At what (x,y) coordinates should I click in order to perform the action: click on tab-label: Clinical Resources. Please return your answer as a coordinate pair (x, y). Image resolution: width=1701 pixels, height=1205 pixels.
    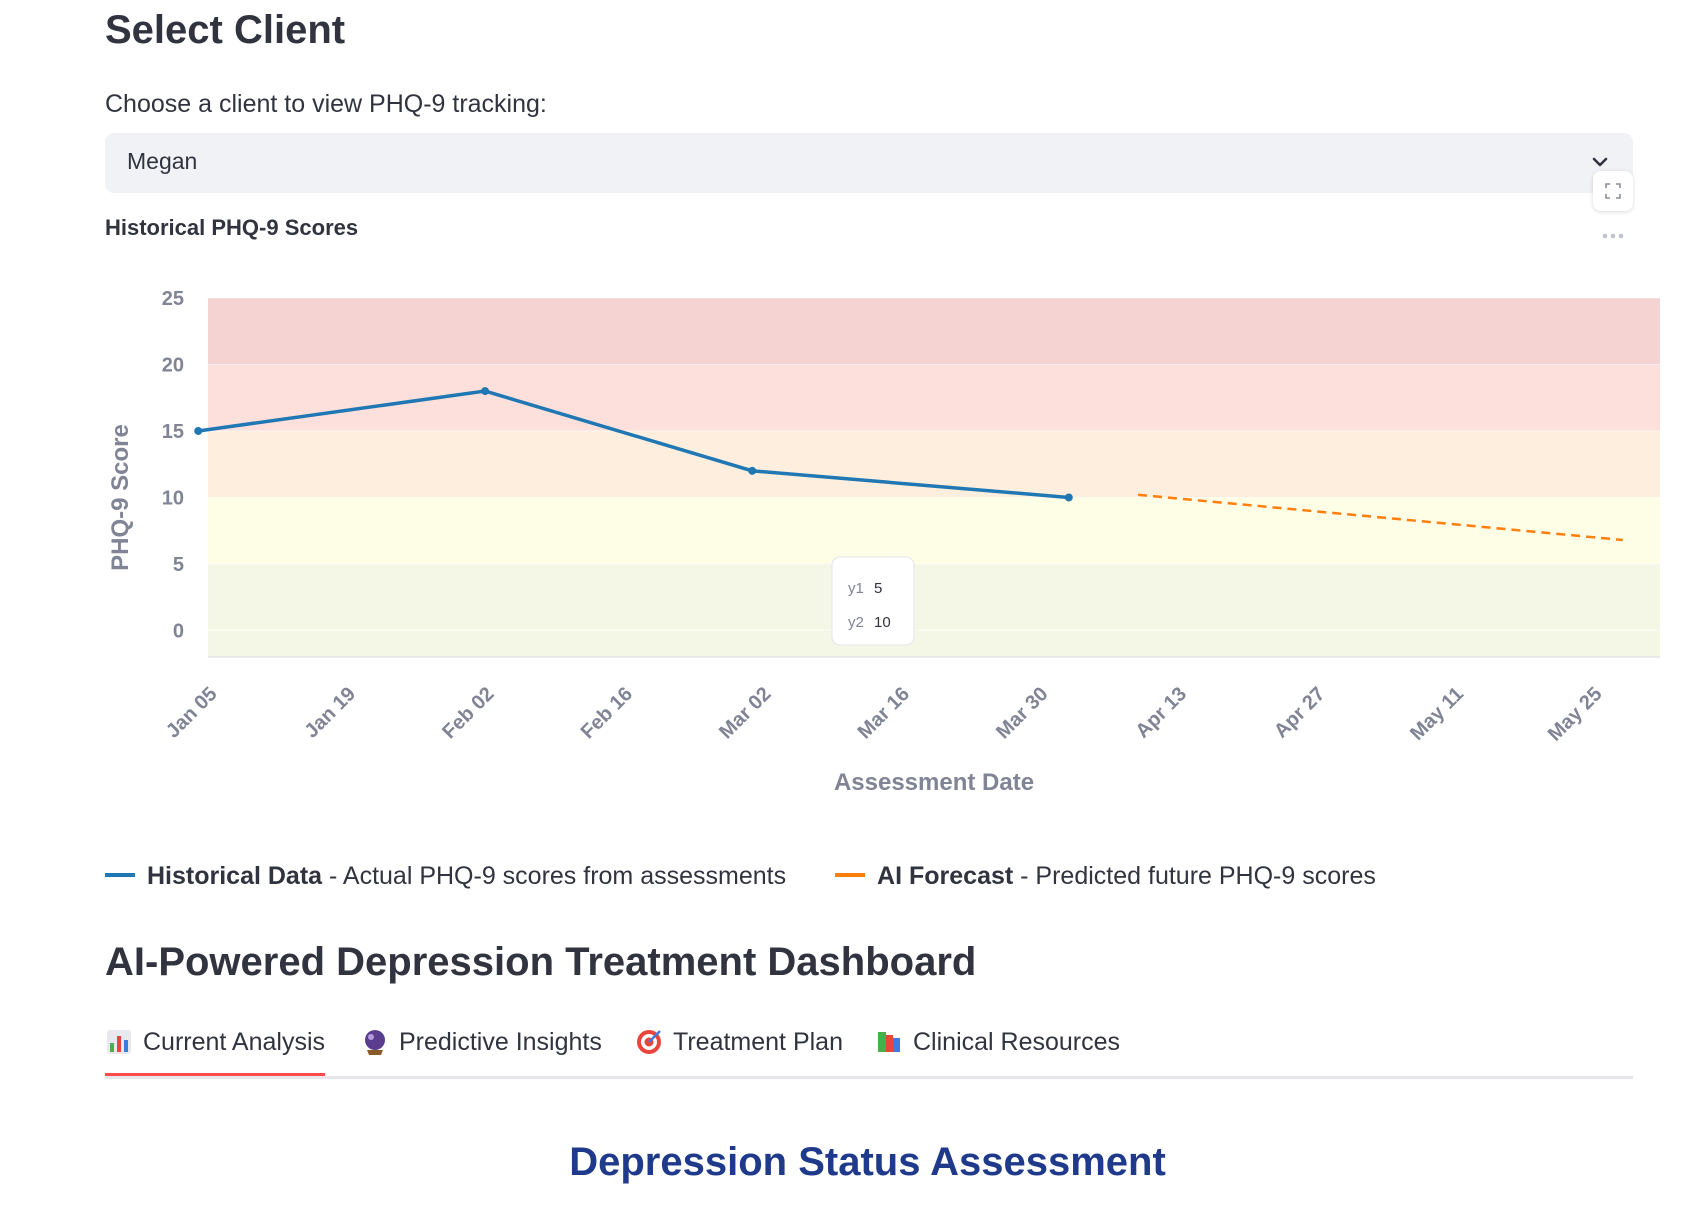
    Looking at the image, I should click on (1017, 1042).